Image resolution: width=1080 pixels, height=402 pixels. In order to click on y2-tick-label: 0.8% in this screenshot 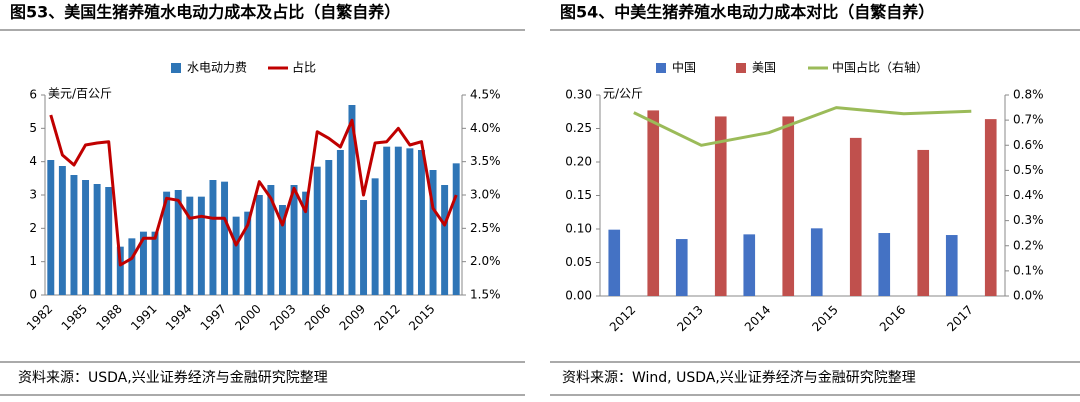, I will do `click(1028, 95)`.